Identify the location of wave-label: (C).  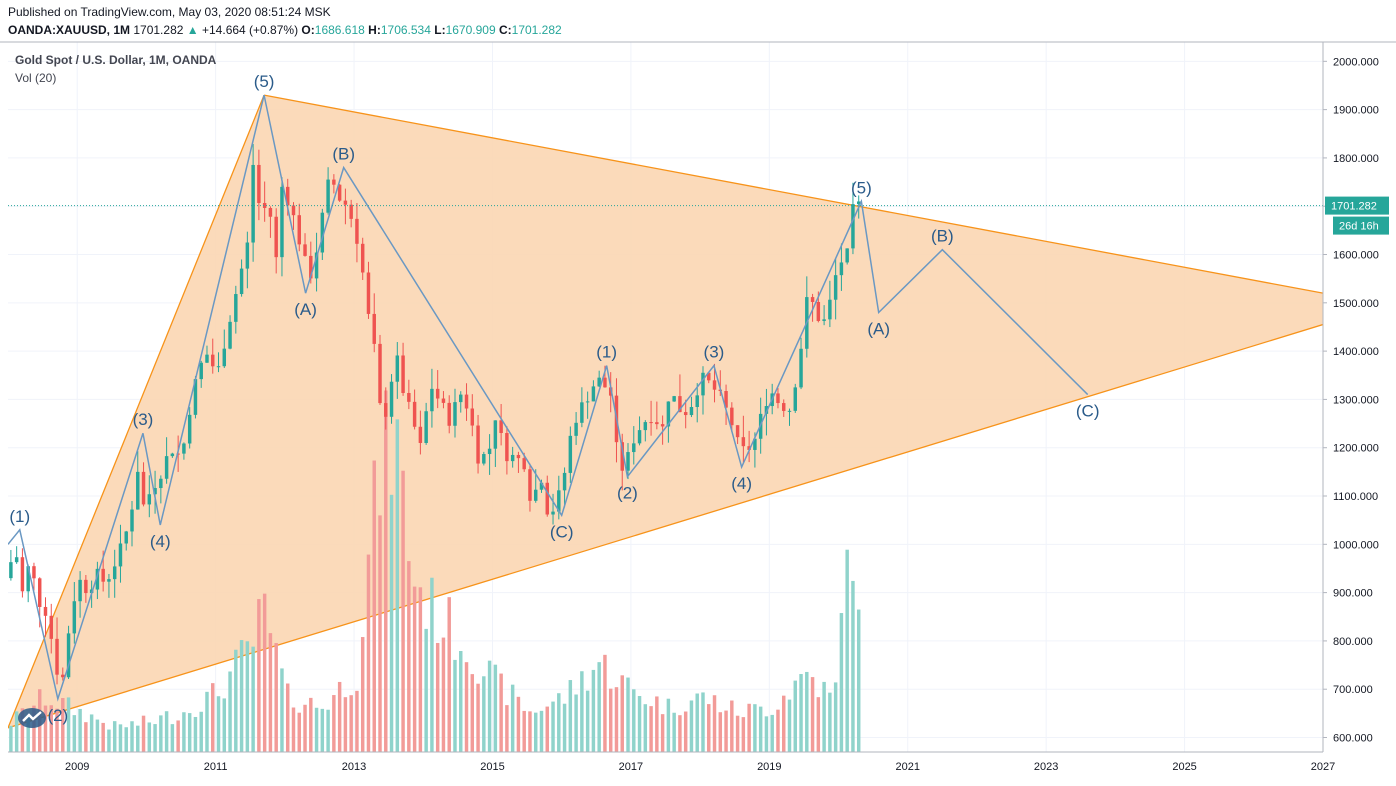
(1088, 411).